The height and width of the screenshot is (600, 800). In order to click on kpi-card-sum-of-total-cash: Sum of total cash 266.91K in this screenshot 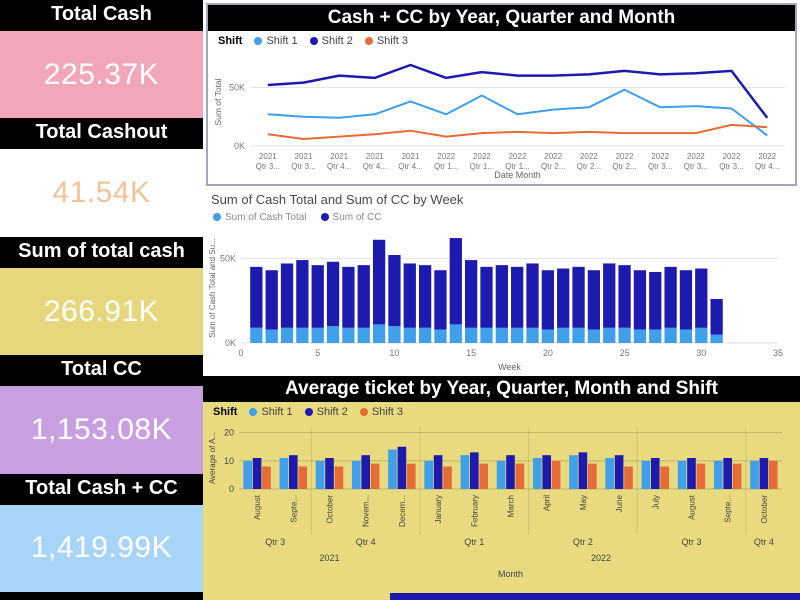, I will do `click(101, 296)`.